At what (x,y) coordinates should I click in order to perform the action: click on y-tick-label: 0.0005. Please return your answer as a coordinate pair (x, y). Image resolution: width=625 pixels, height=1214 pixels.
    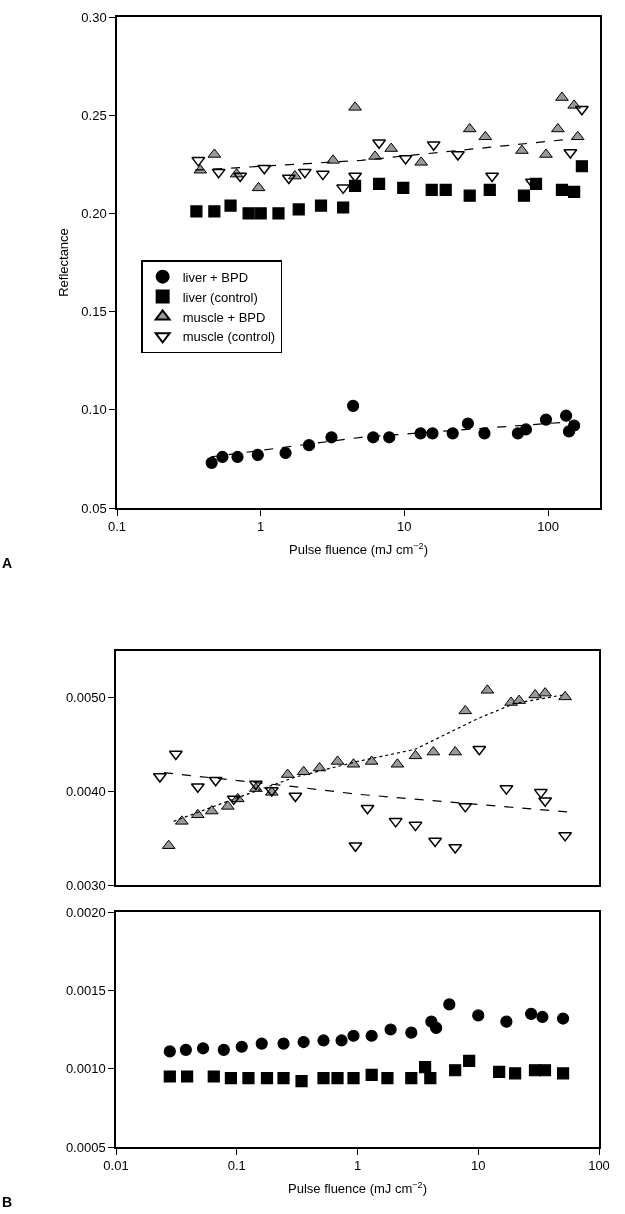
    Looking at the image, I should click on (85, 1147).